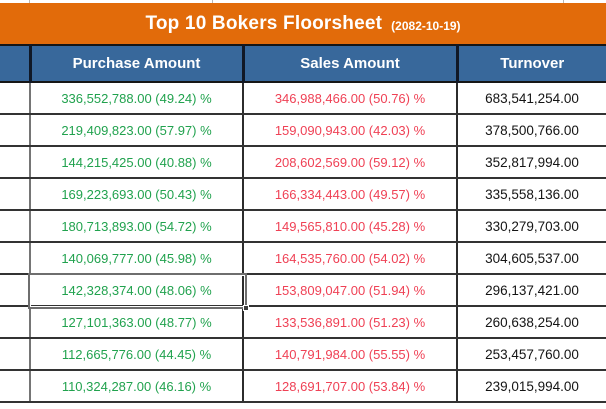  Describe the element at coordinates (531, 98) in the screenshot. I see `turnover-cell: 683,541,254.00` at that location.